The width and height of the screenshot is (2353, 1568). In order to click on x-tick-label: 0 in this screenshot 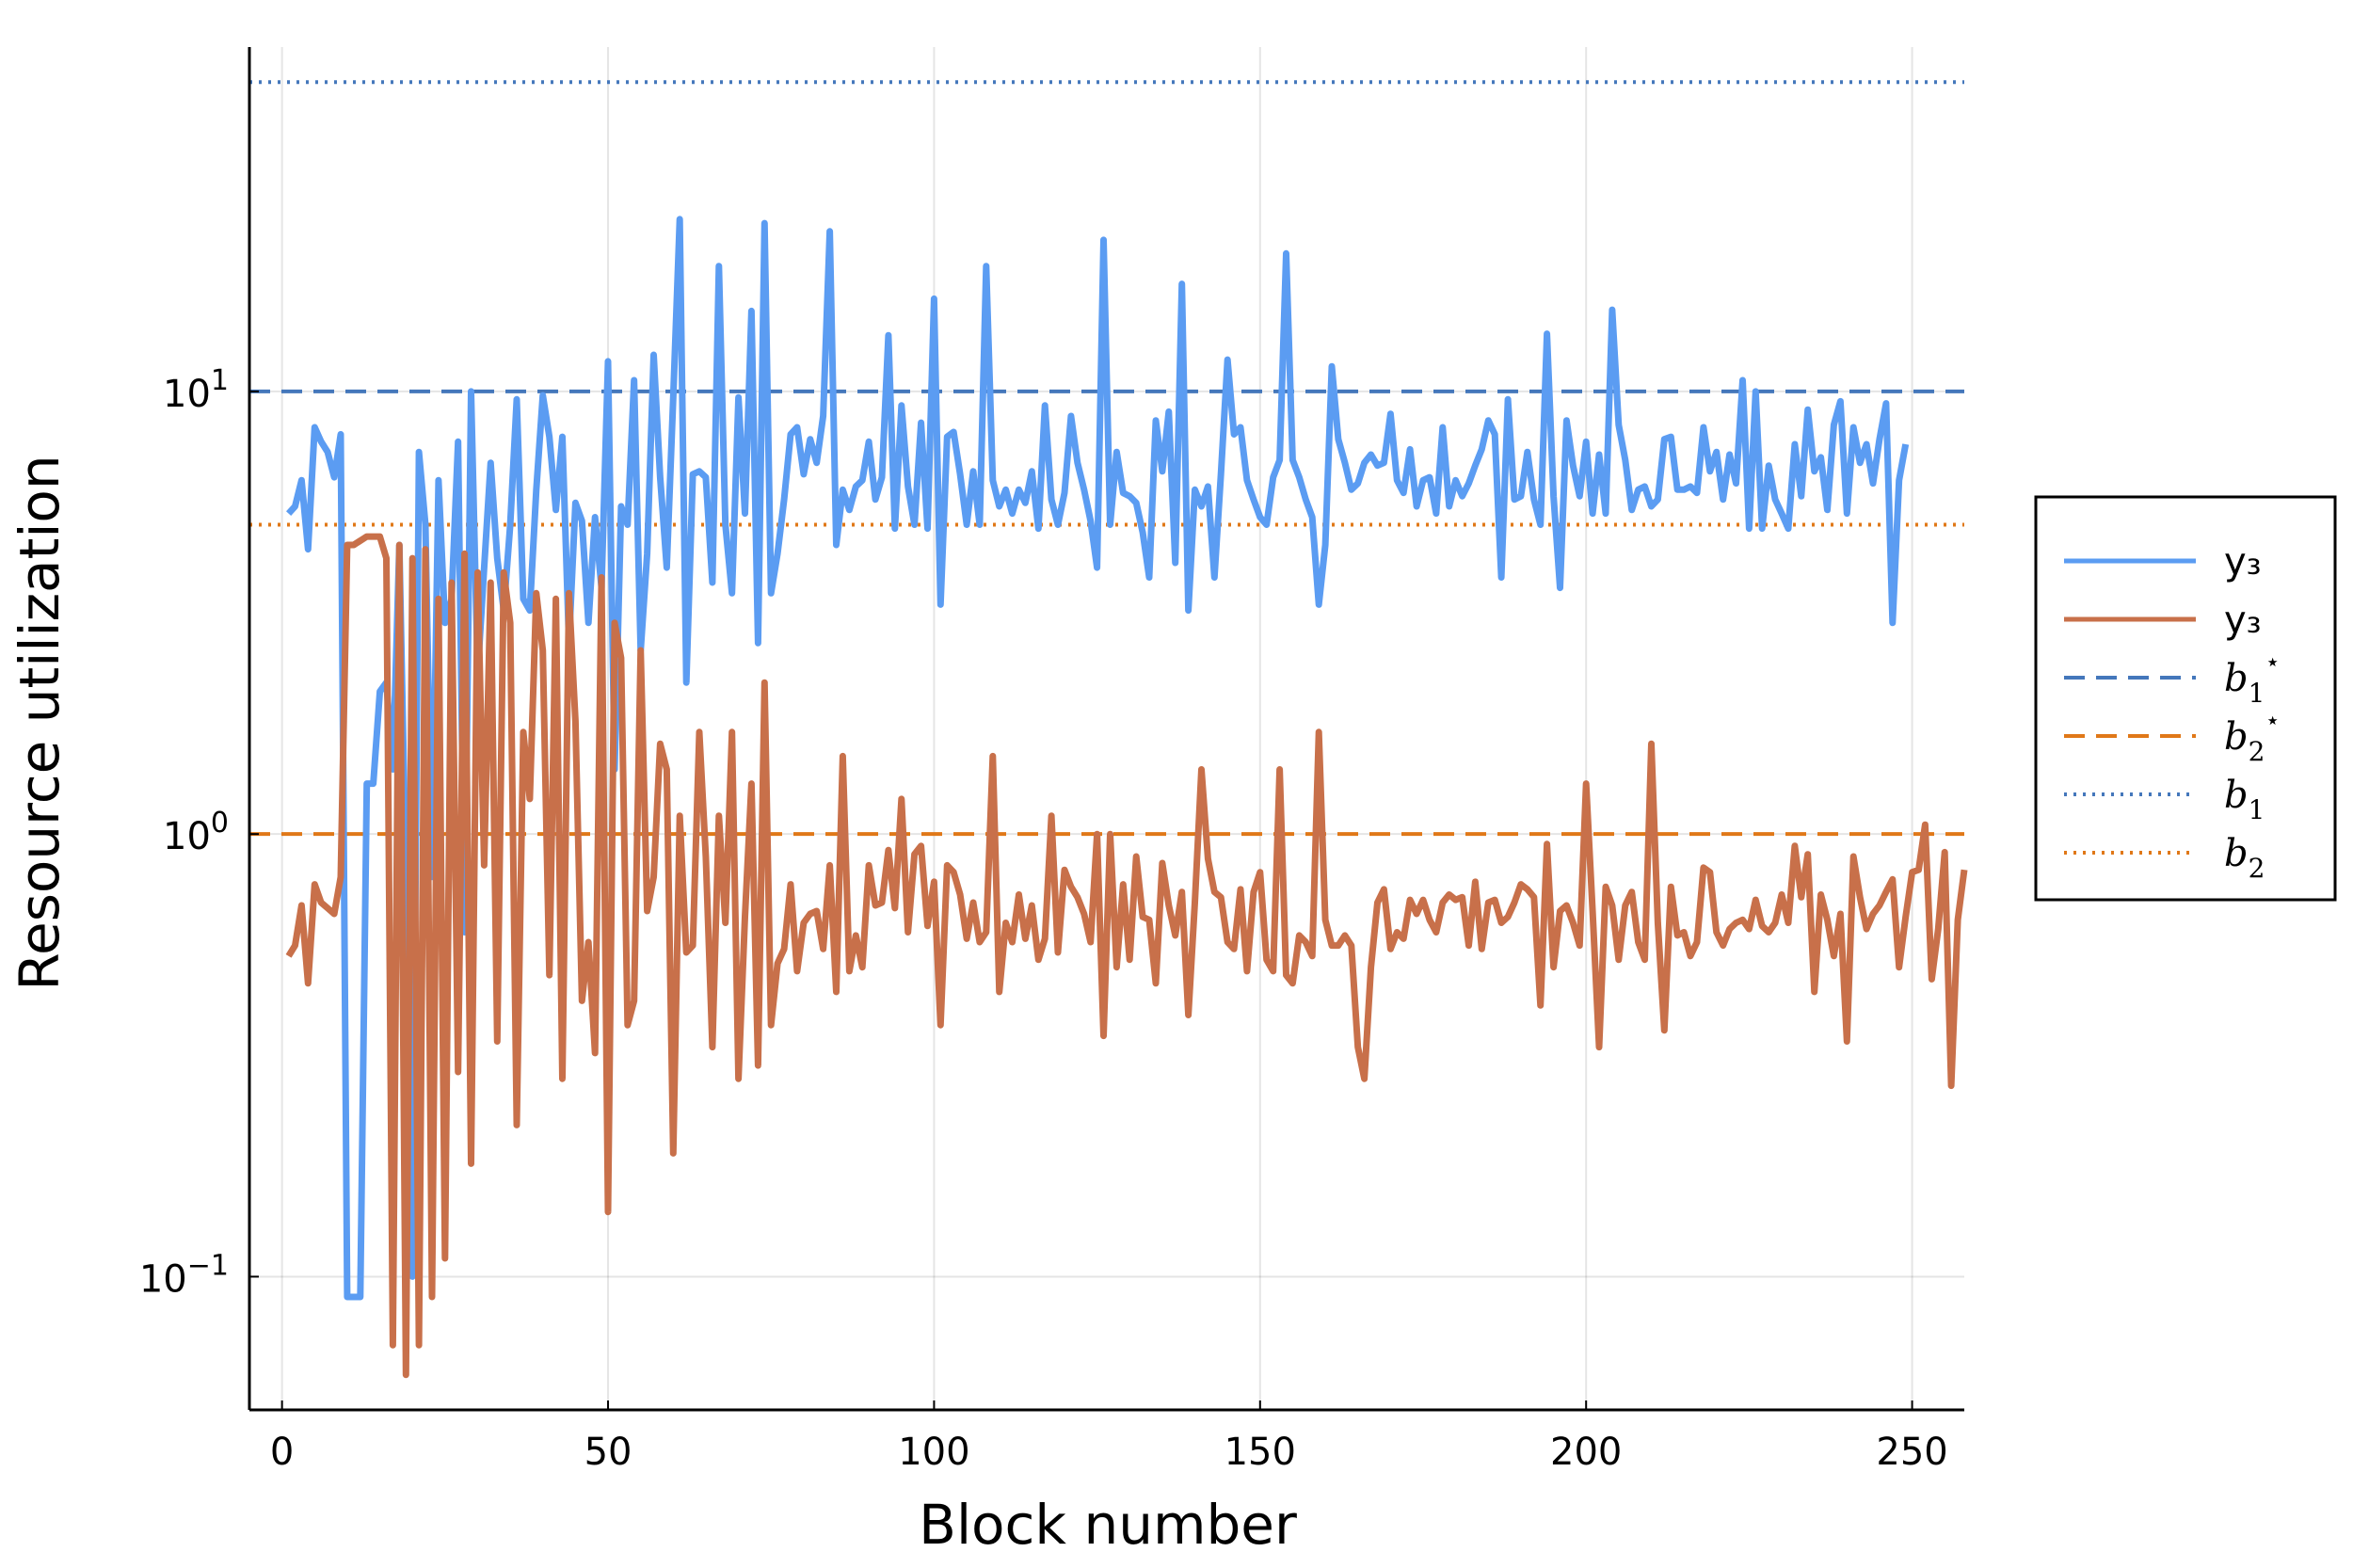, I will do `click(282, 1452)`.